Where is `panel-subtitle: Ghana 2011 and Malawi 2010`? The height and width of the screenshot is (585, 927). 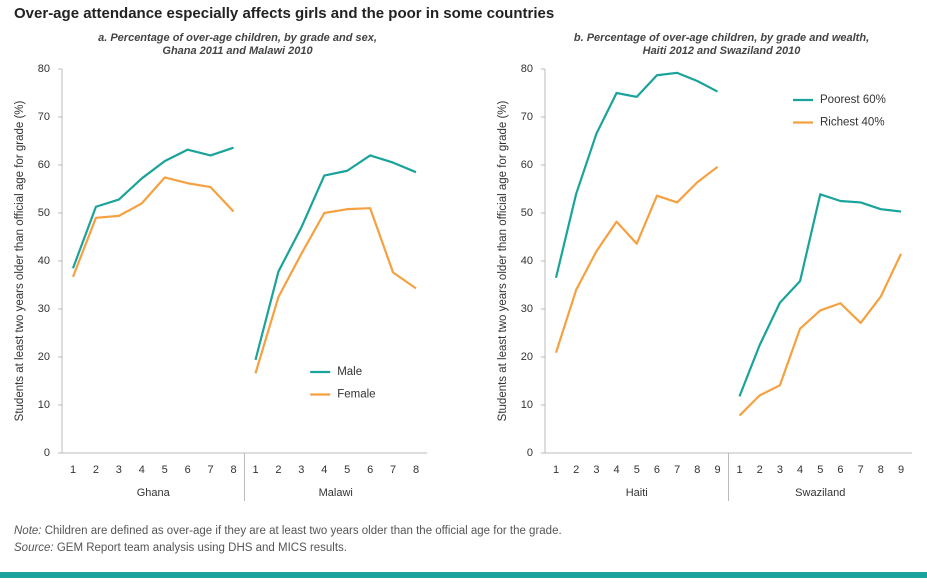 panel-subtitle: Ghana 2011 and Malawi 2010 is located at coordinates (237, 51).